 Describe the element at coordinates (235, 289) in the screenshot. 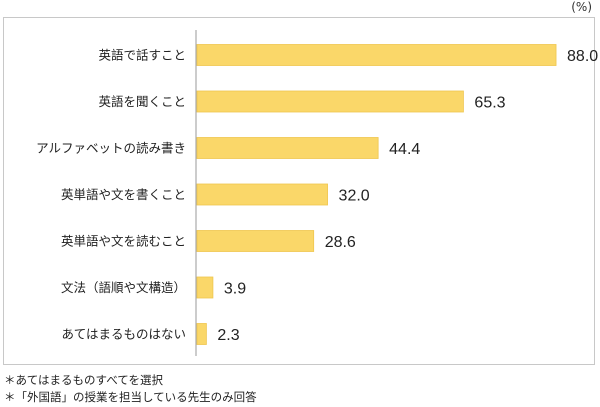

I see `value-label-5: 3.9` at that location.